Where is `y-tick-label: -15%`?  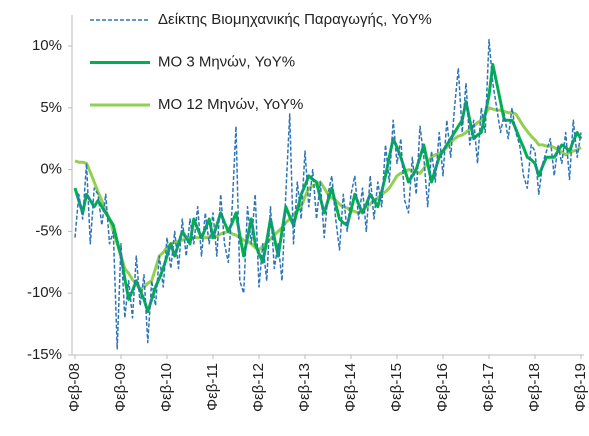
y-tick-label: -15% is located at coordinates (44, 354).